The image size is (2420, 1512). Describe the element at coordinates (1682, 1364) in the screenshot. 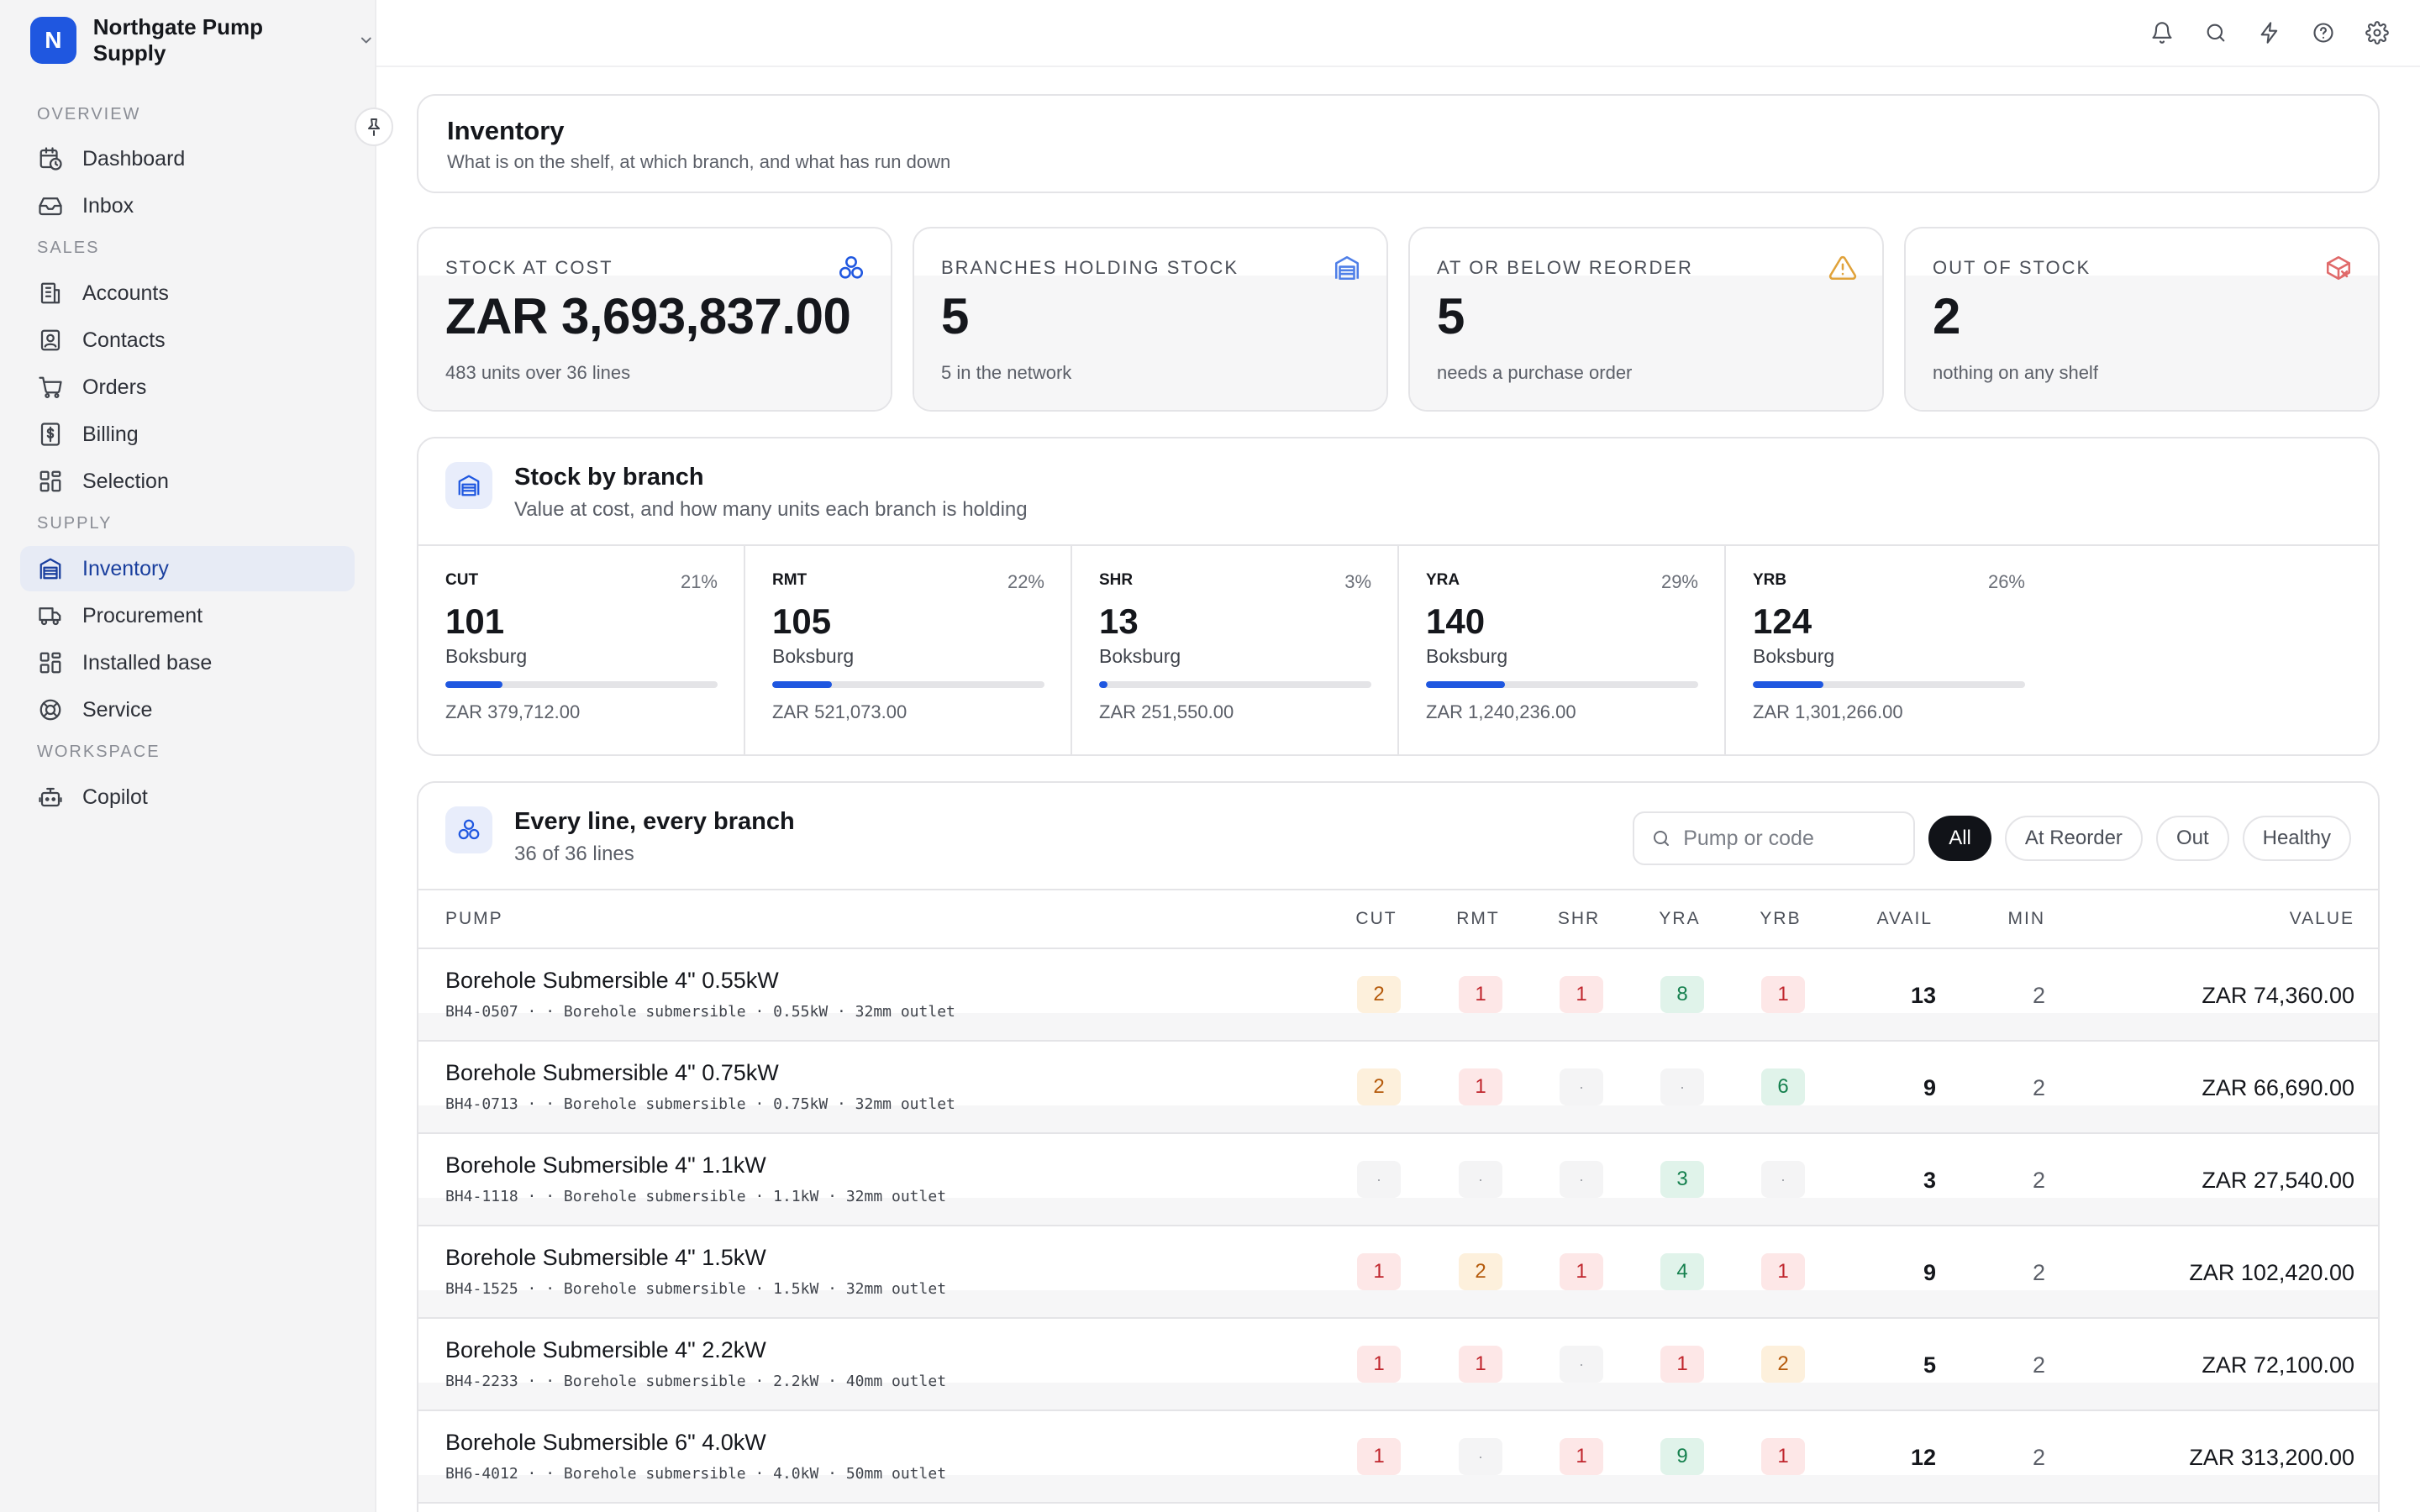

I see `stock-cell-yra: 1` at that location.